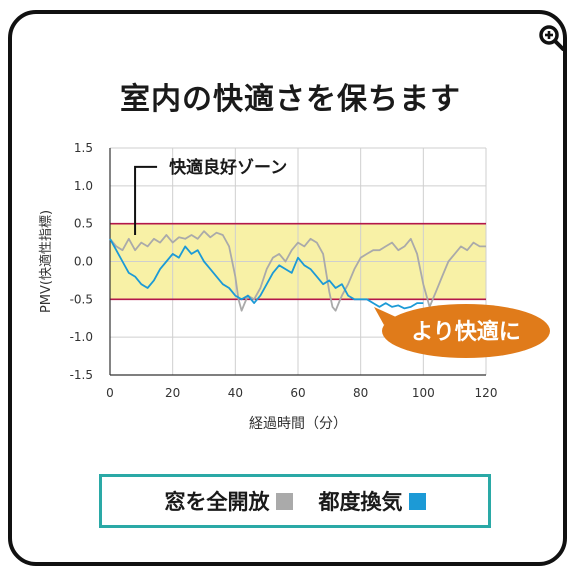  What do you see at coordinates (81, 299) in the screenshot?
I see `y-tick-label: -0.5` at bounding box center [81, 299].